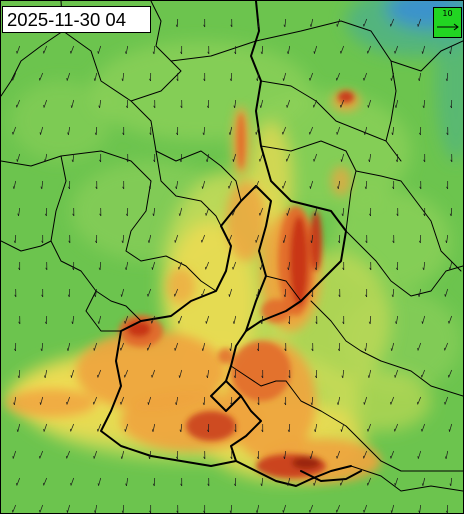 Image resolution: width=464 pixels, height=514 pixels. I want to click on arrow-right-icon, so click(448, 27).